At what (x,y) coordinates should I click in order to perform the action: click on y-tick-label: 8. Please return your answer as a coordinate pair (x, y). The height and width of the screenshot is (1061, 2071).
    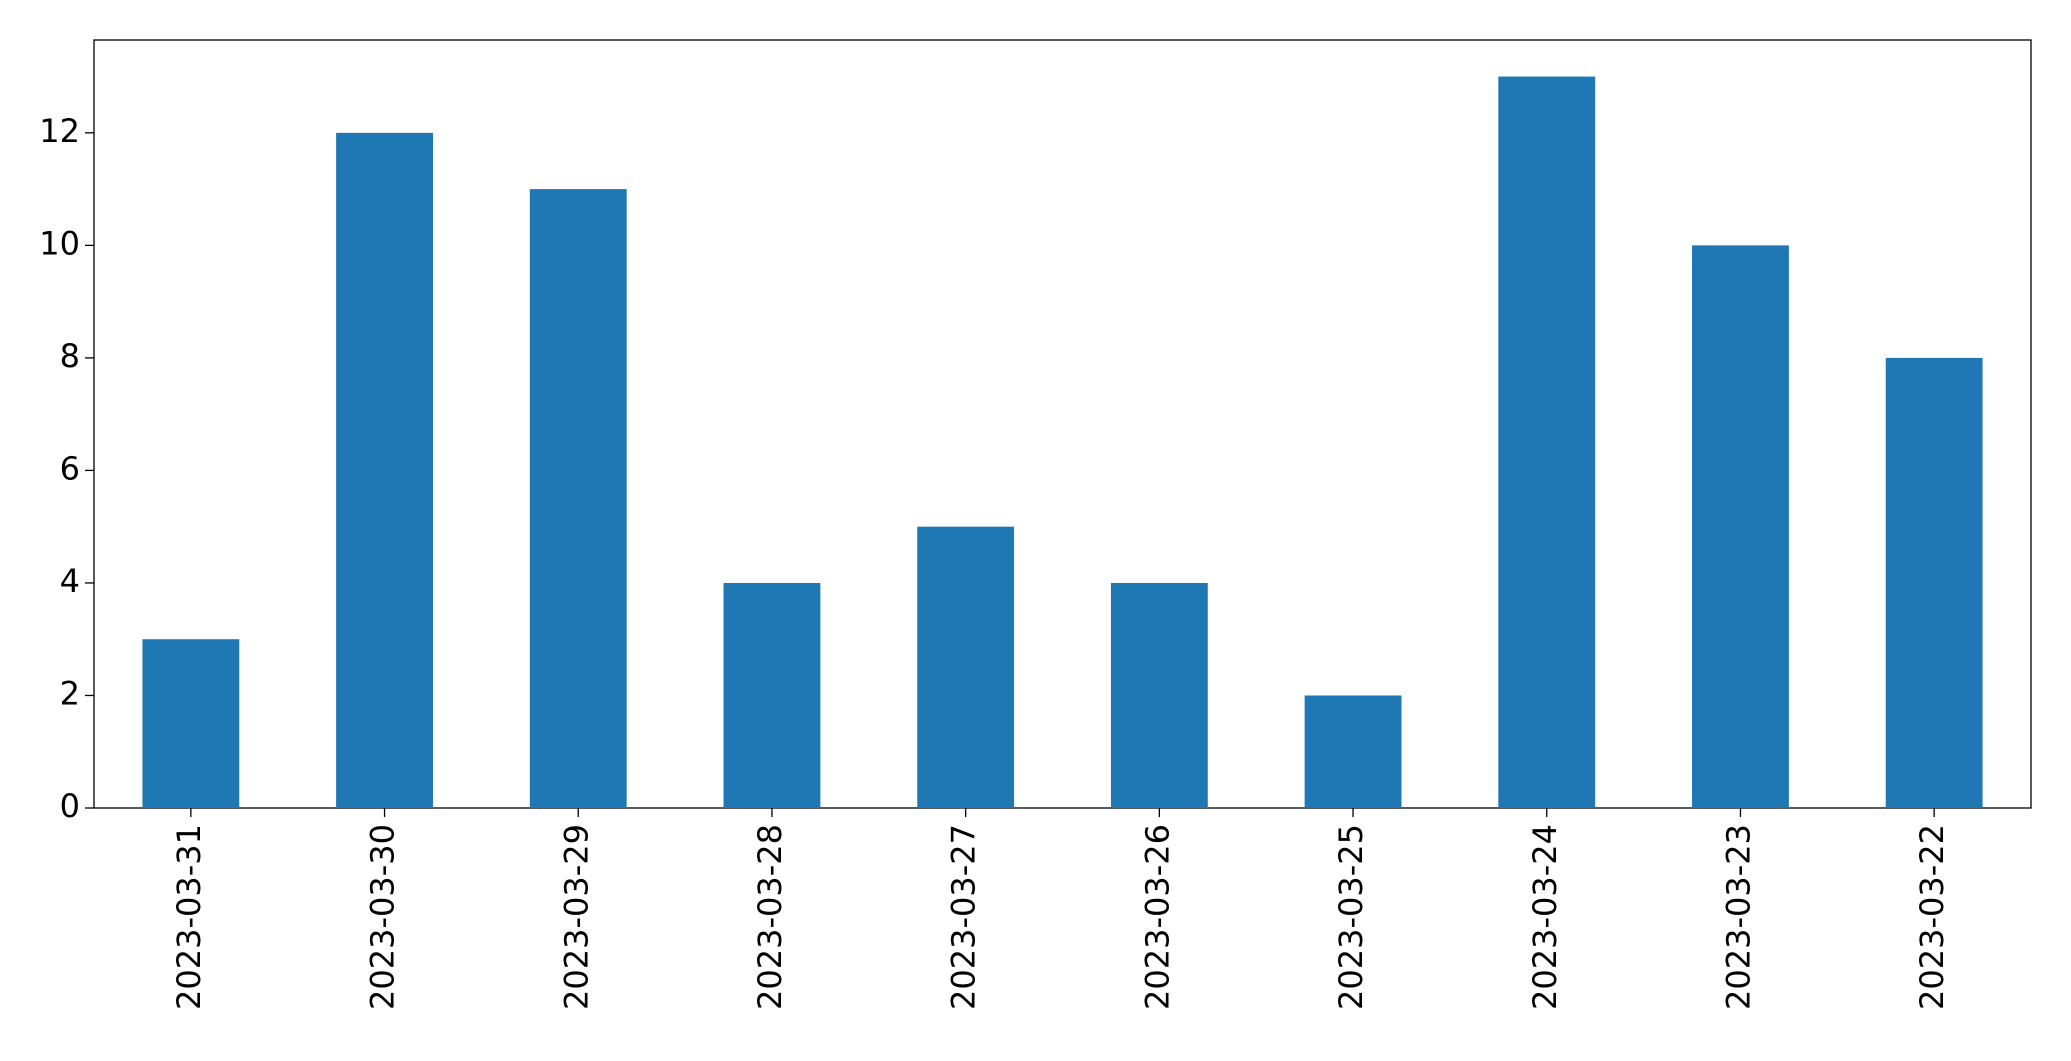
    Looking at the image, I should click on (70, 356).